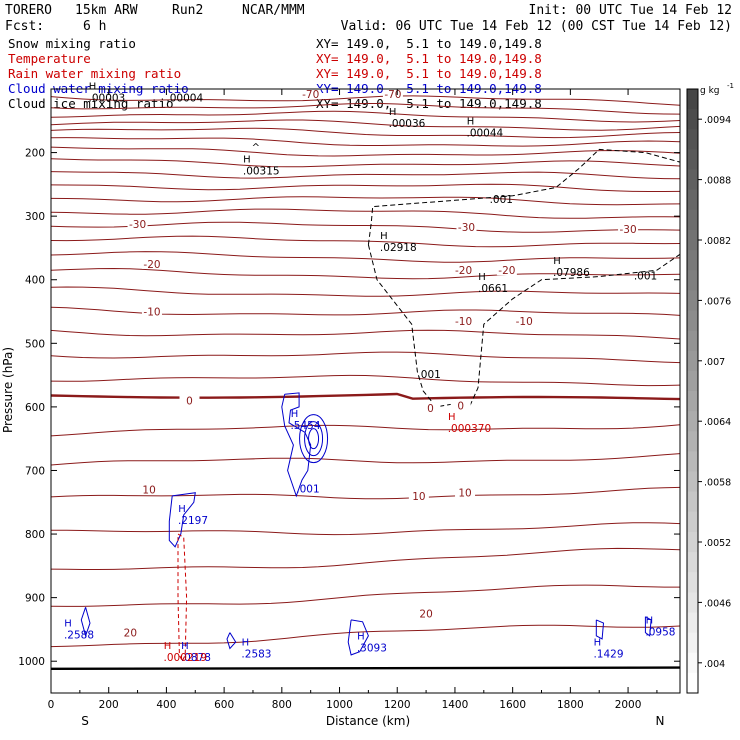  Describe the element at coordinates (109, 705) in the screenshot. I see `x-tick-label: 200` at that location.